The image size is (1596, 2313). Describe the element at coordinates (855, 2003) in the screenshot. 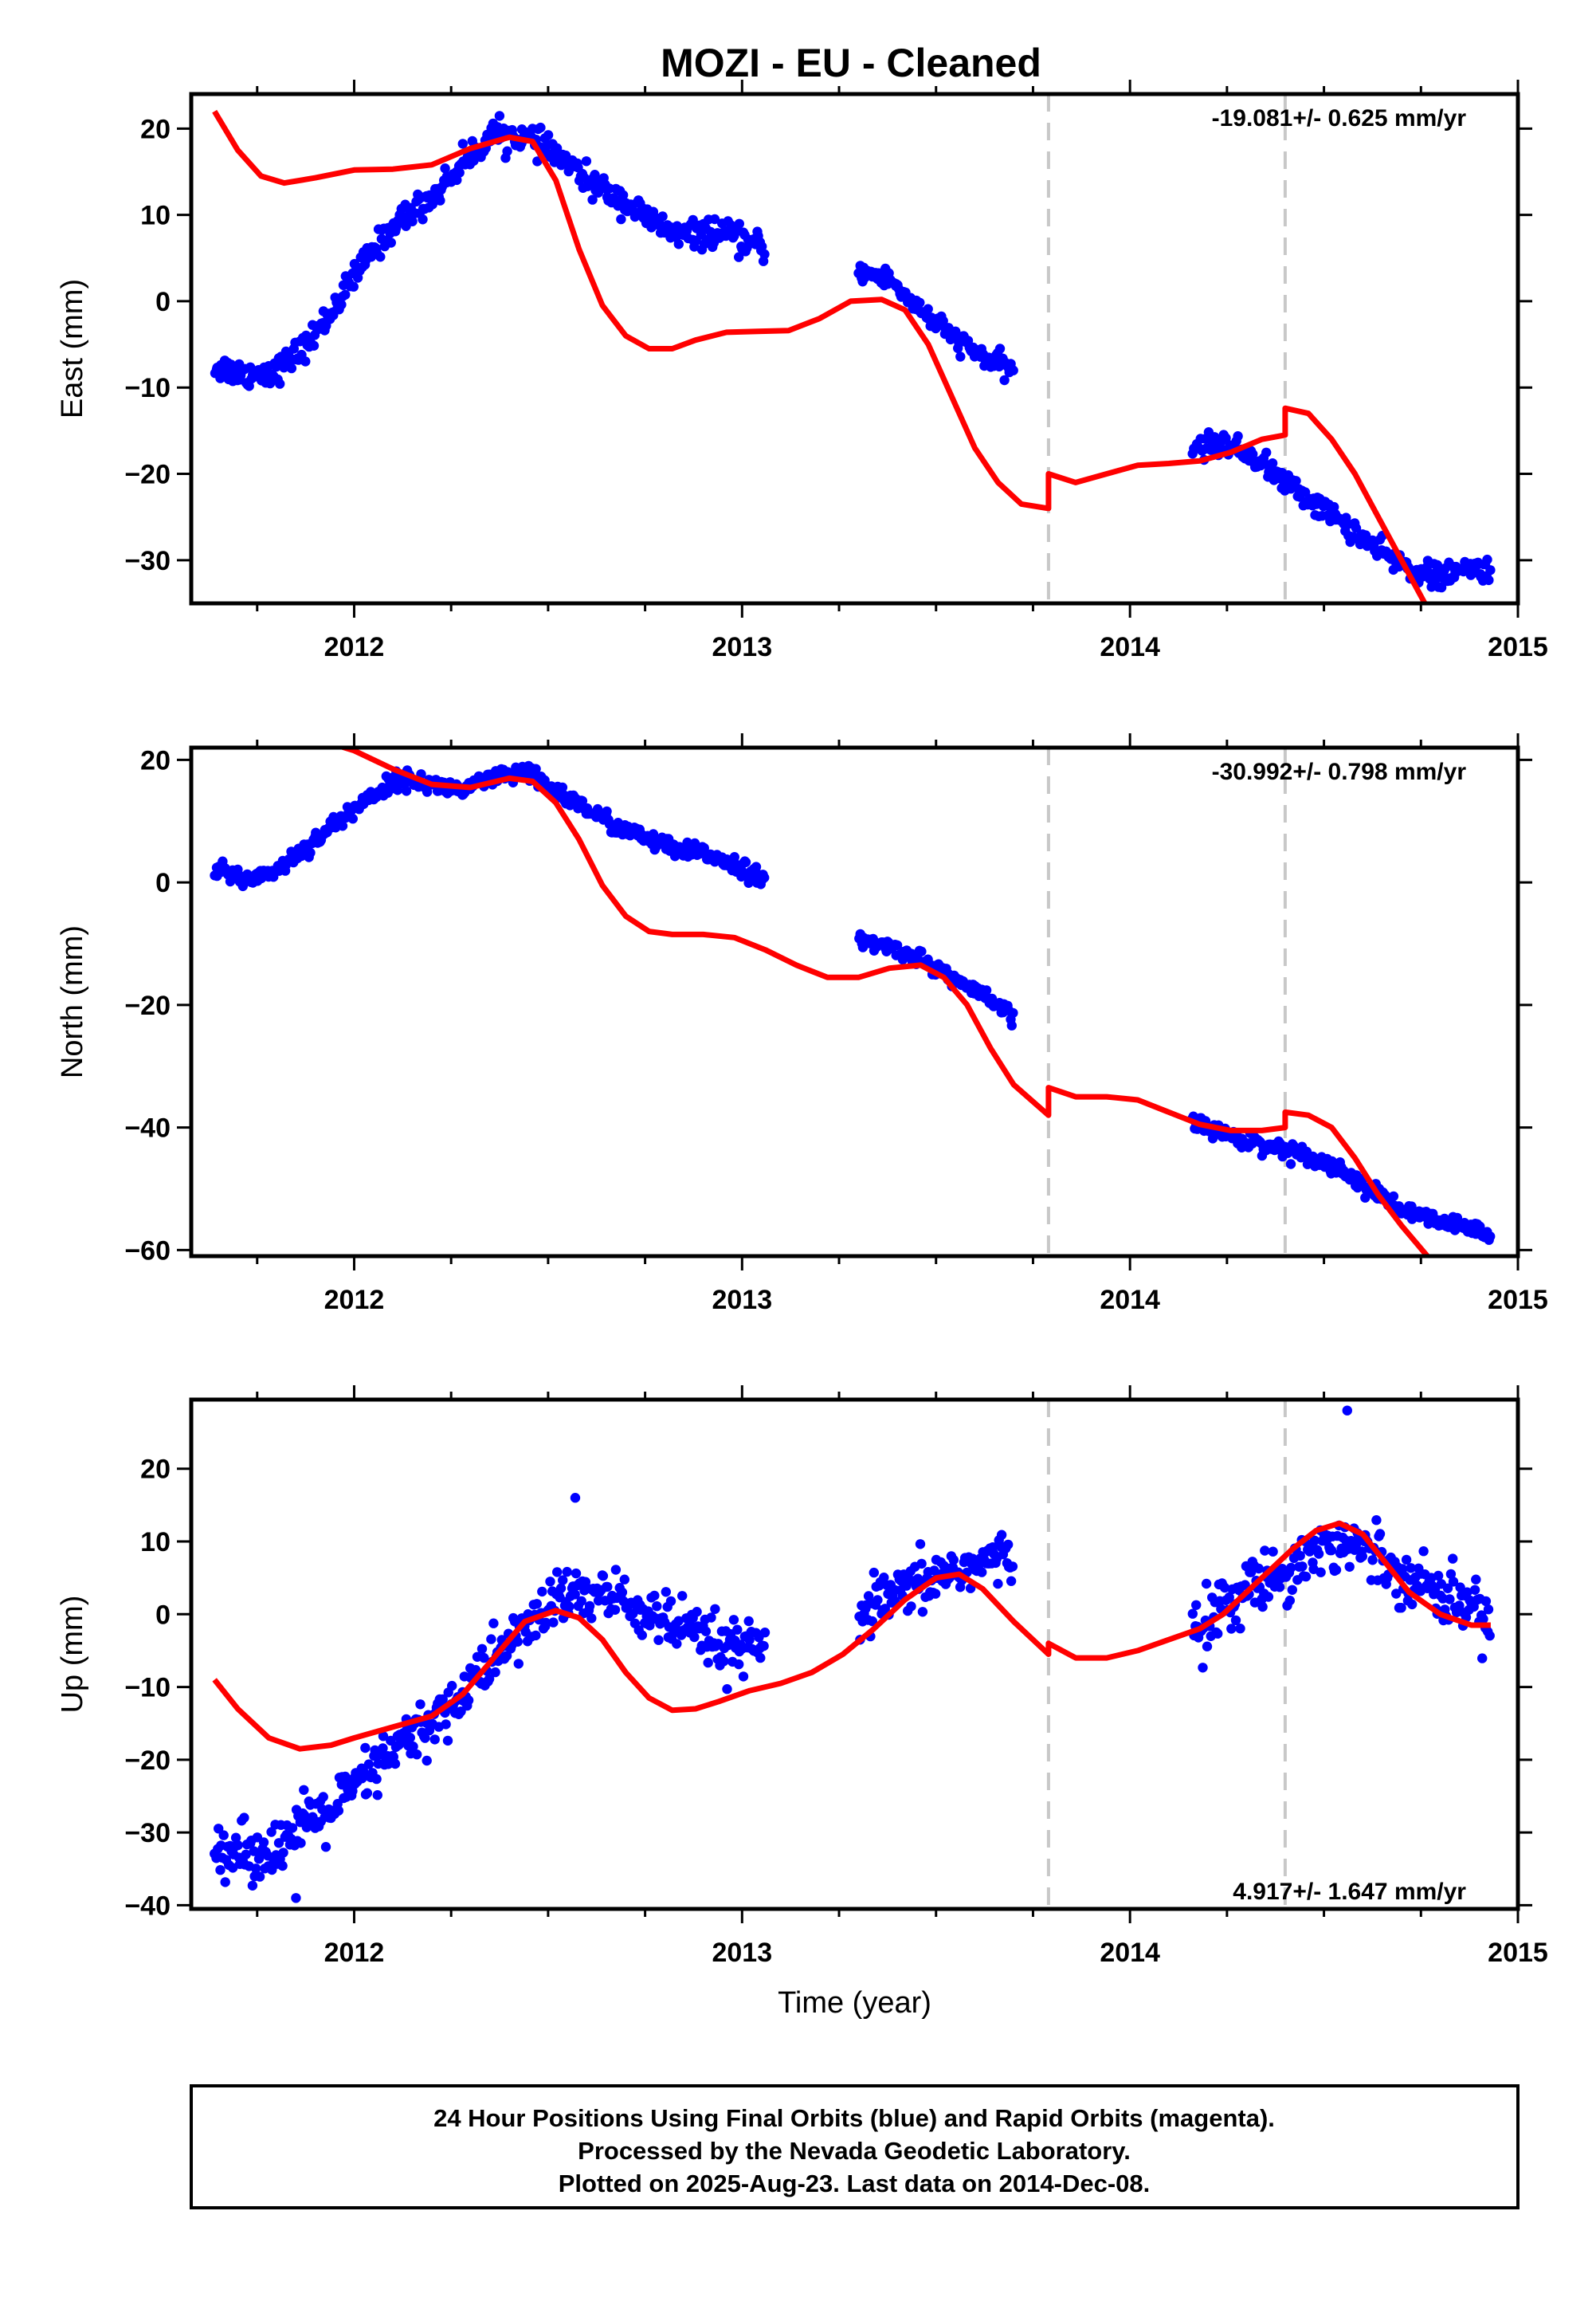

I see `x-axis-label: Time (year)` at that location.